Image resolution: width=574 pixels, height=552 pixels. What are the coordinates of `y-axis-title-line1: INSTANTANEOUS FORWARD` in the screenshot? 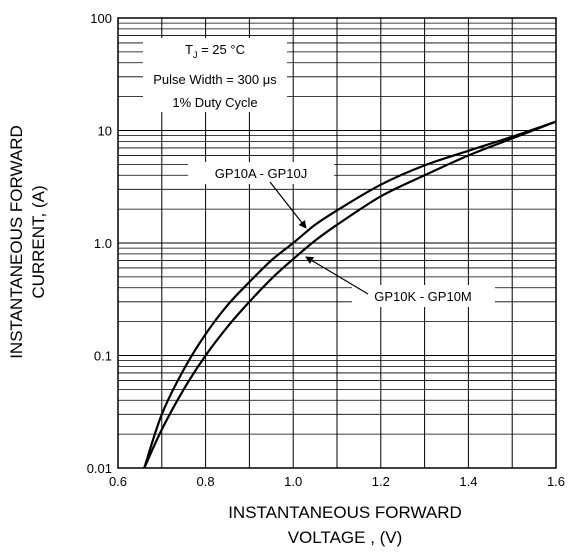 It's located at (16, 242).